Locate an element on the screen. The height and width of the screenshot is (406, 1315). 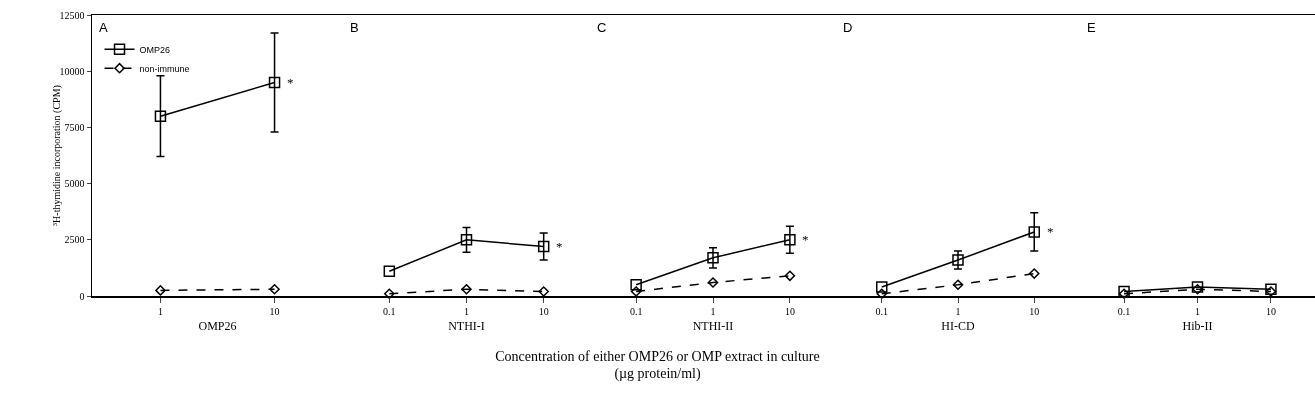
legend-label: non-immune is located at coordinates (164, 68).